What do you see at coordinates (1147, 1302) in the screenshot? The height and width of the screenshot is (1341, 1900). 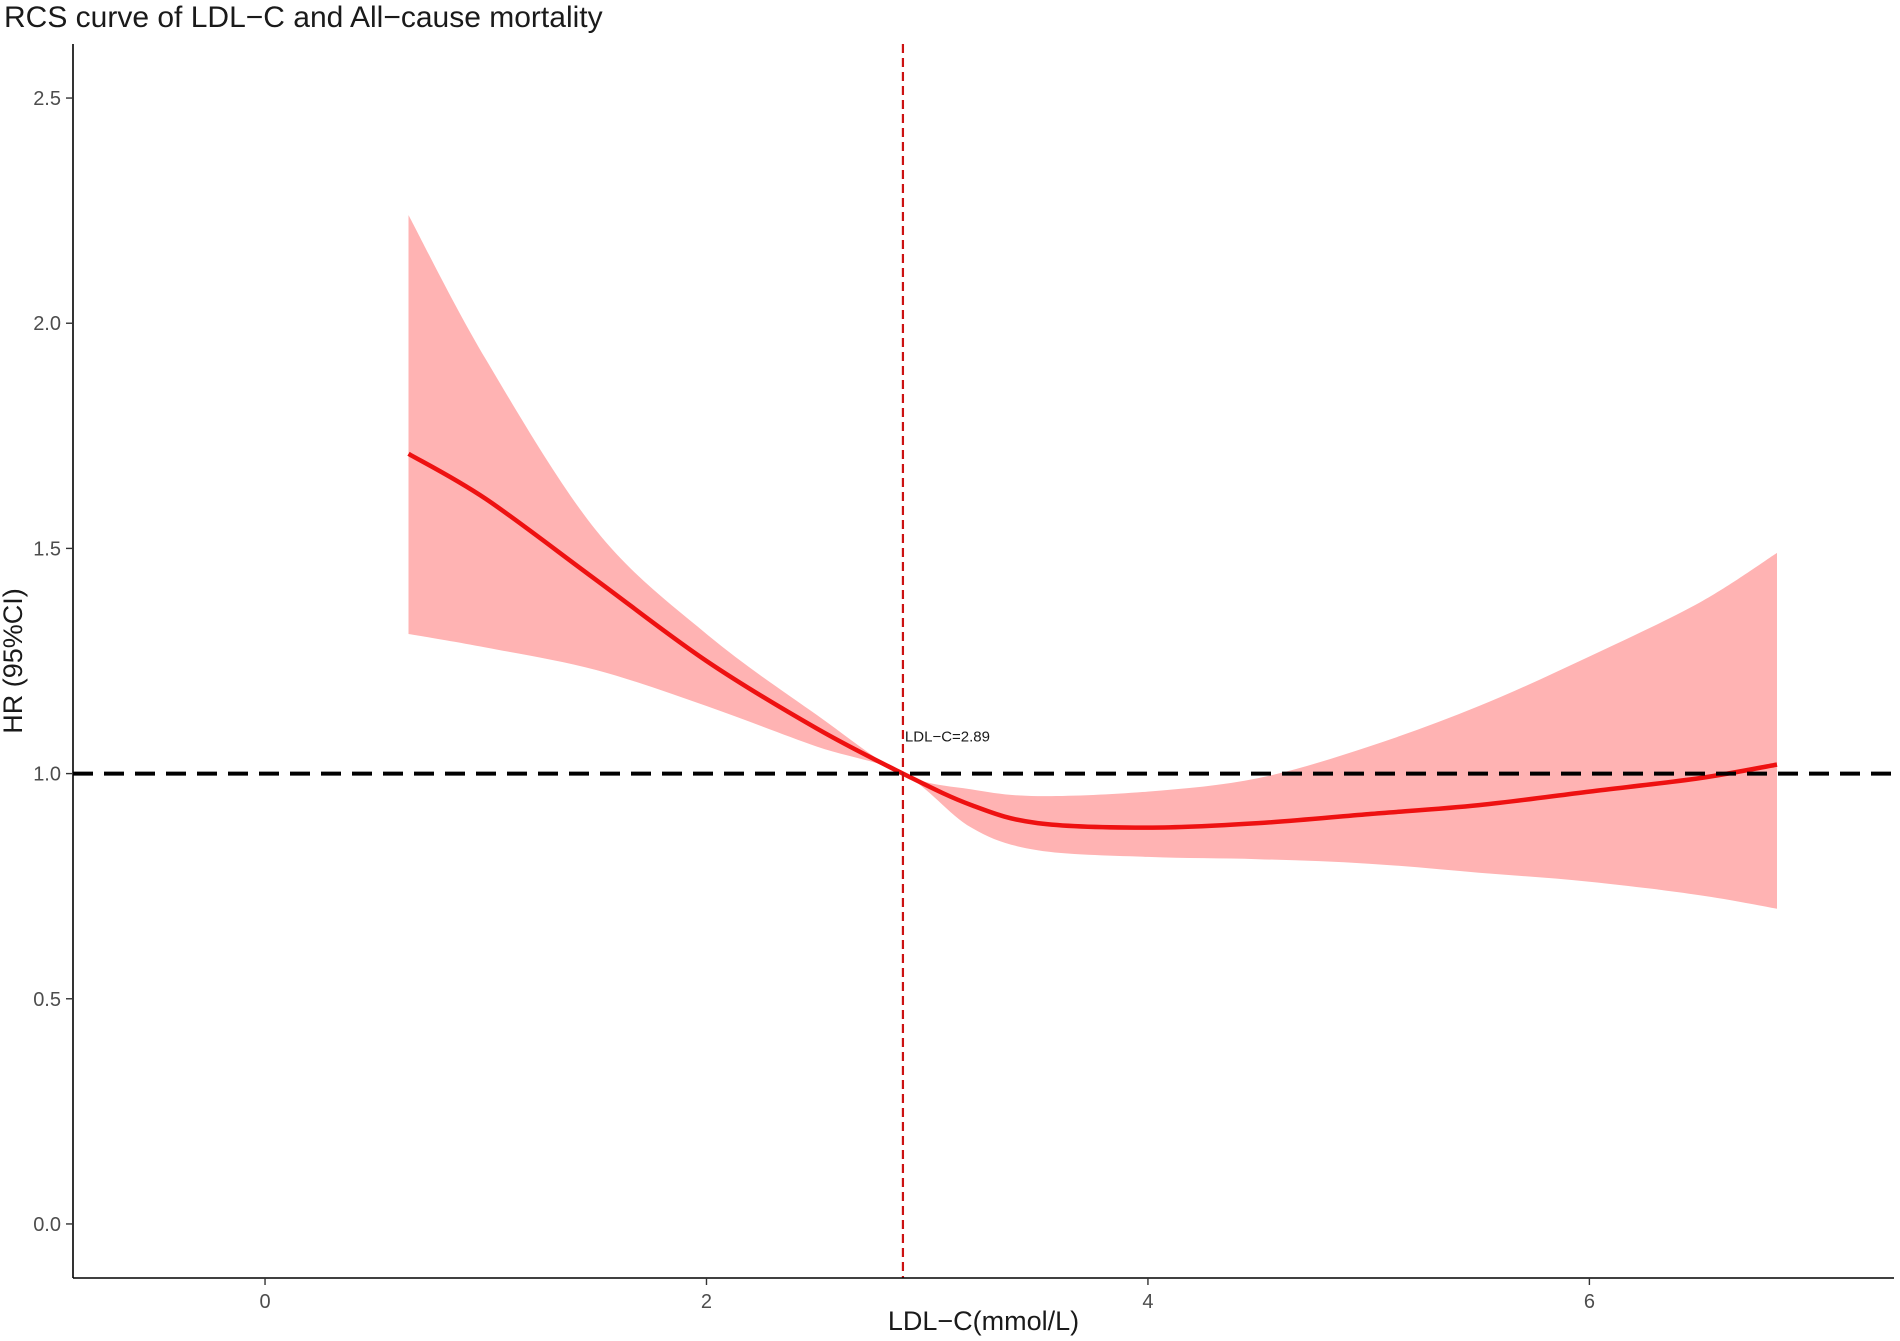 I see `x-tick-label: 4` at bounding box center [1147, 1302].